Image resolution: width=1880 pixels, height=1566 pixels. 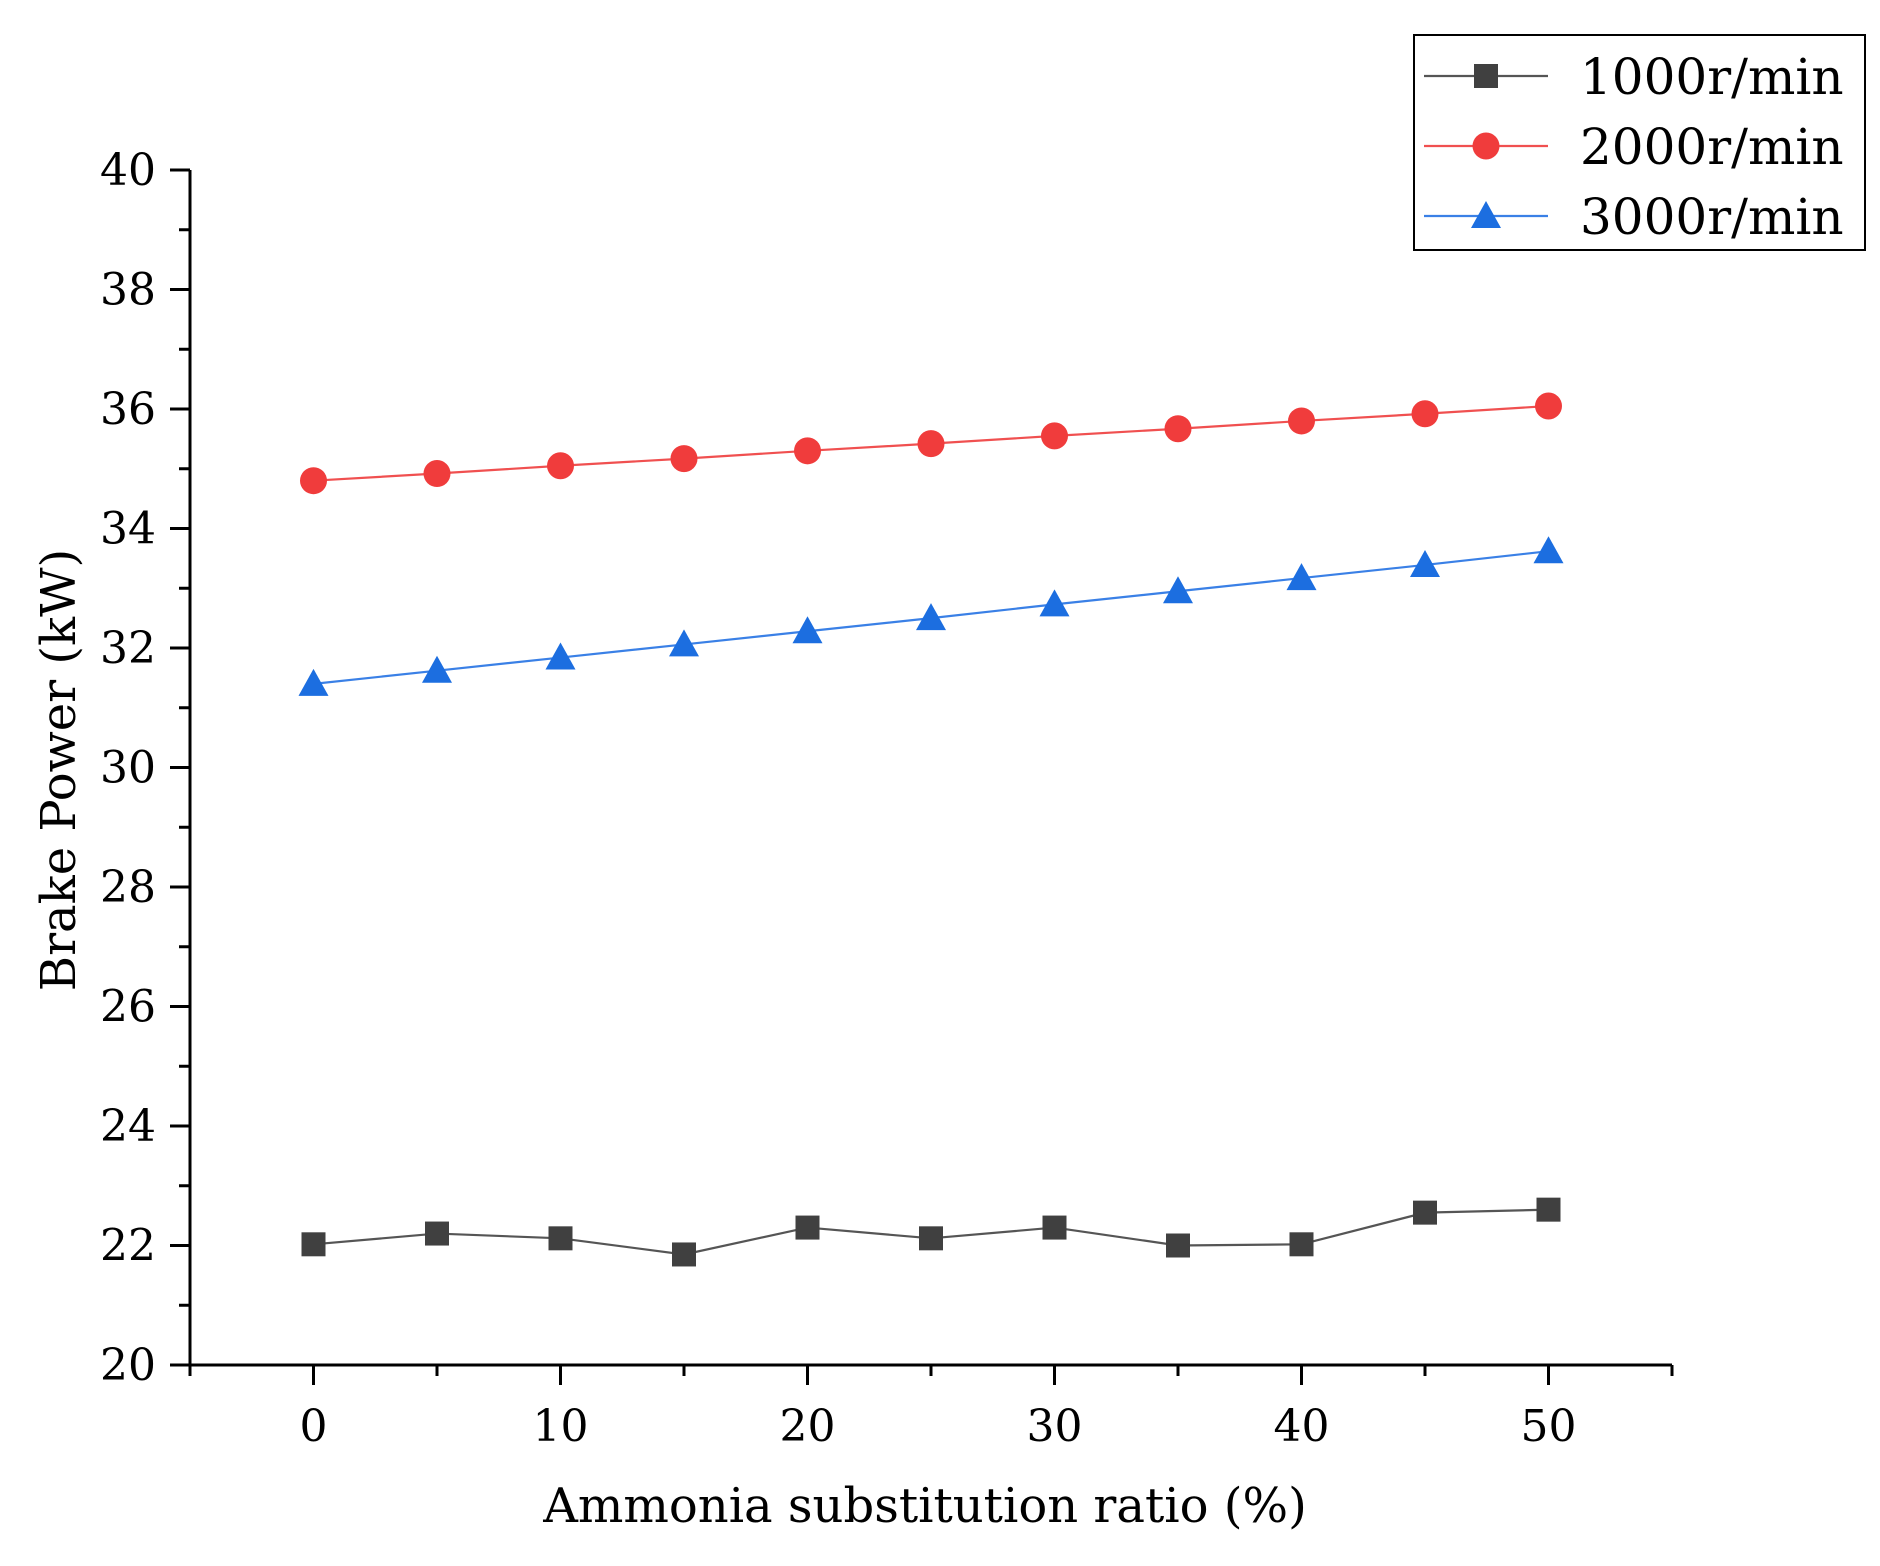 I want to click on legend-item: 1000r/min, so click(x=1634, y=77).